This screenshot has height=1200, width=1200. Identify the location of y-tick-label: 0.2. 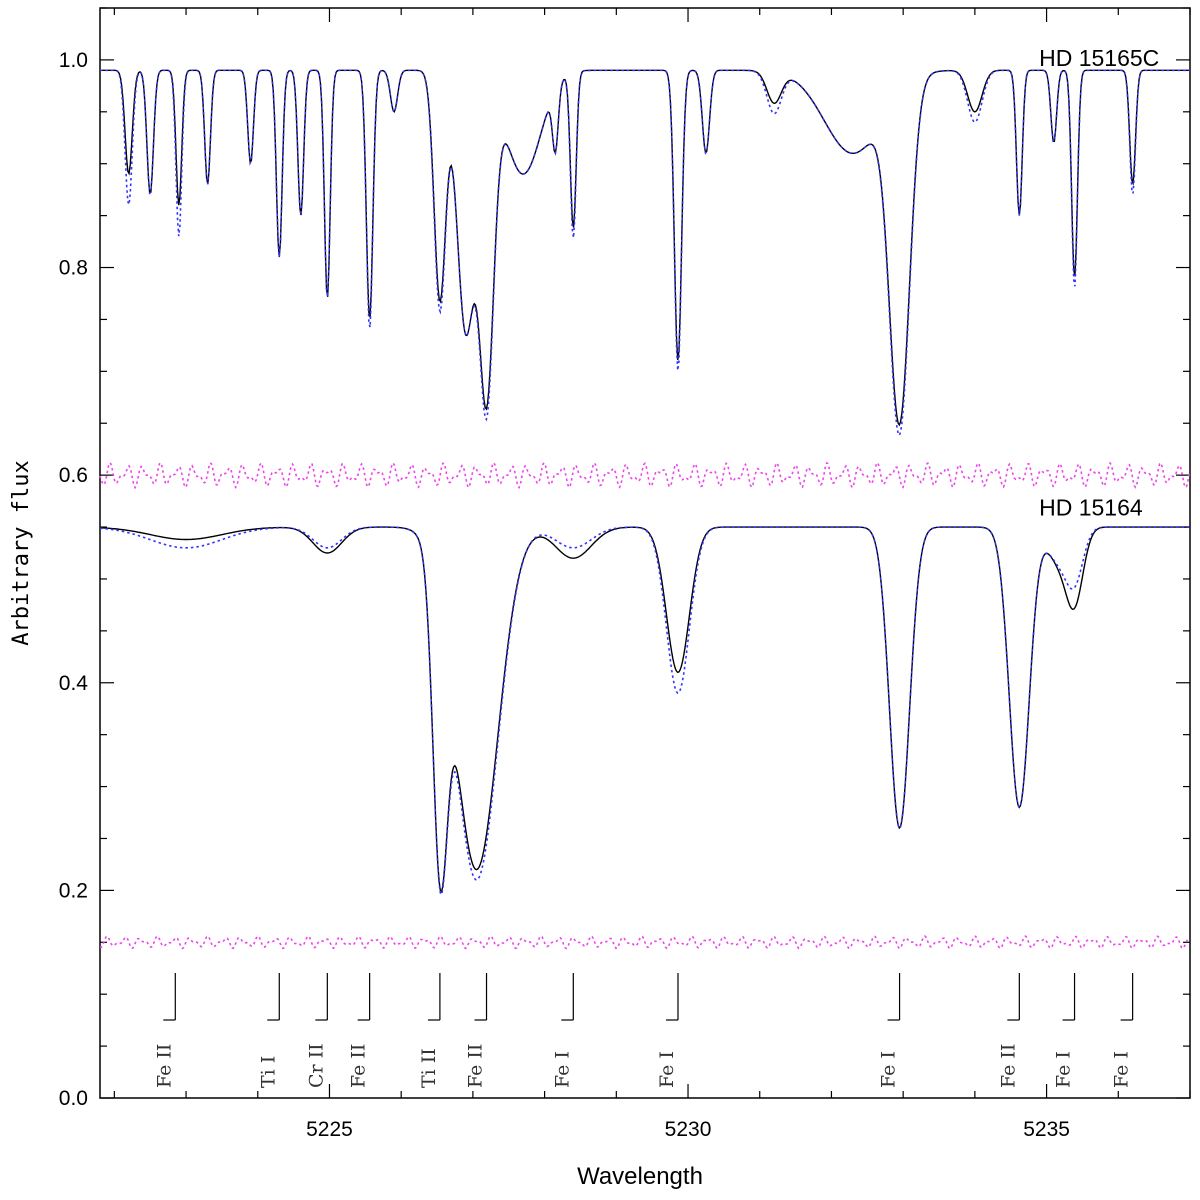
(73, 890).